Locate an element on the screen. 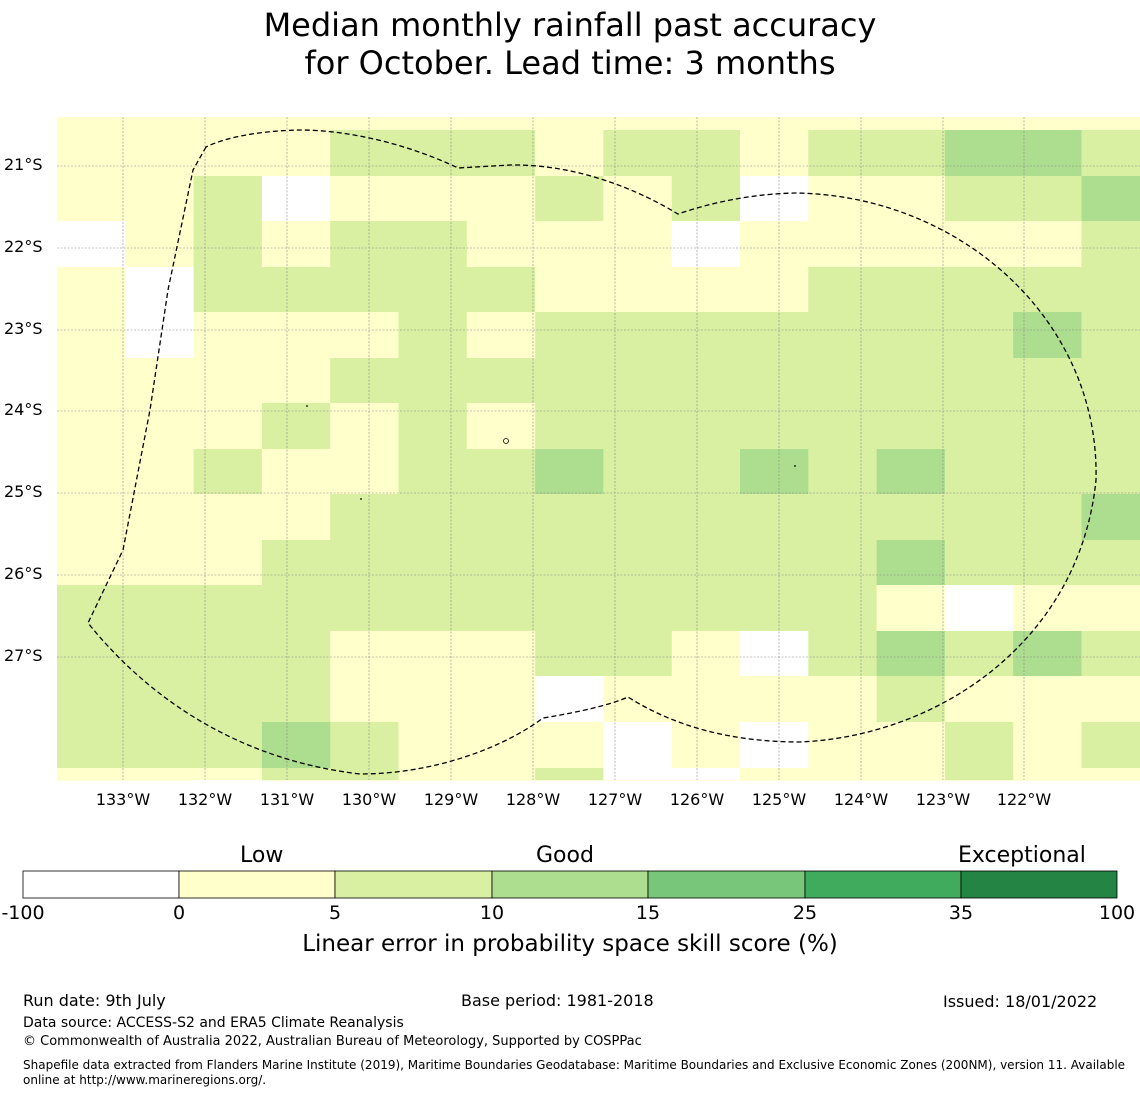  latitude-label: 26°S is located at coordinates (23, 573).